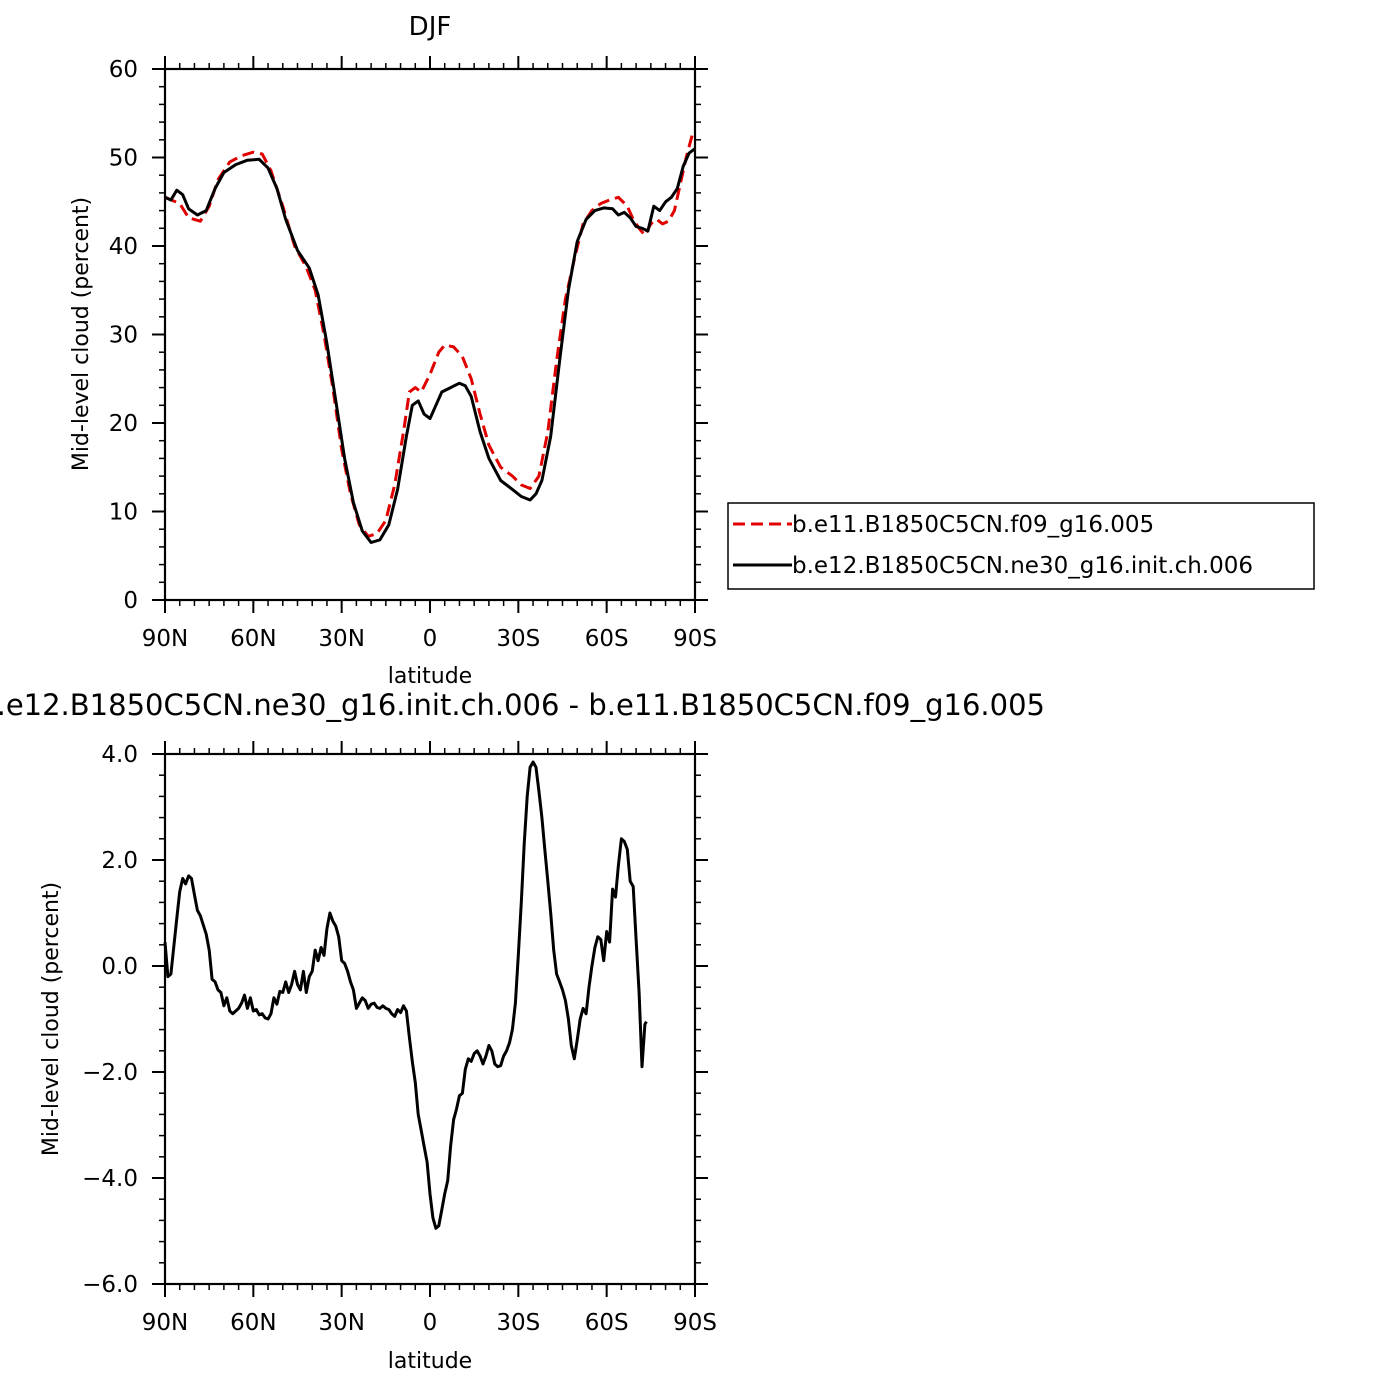 The image size is (1381, 1381). What do you see at coordinates (51, 1019) in the screenshot?
I see `bottom-plot-y-axis-label: Mid-level cloud (percent)` at bounding box center [51, 1019].